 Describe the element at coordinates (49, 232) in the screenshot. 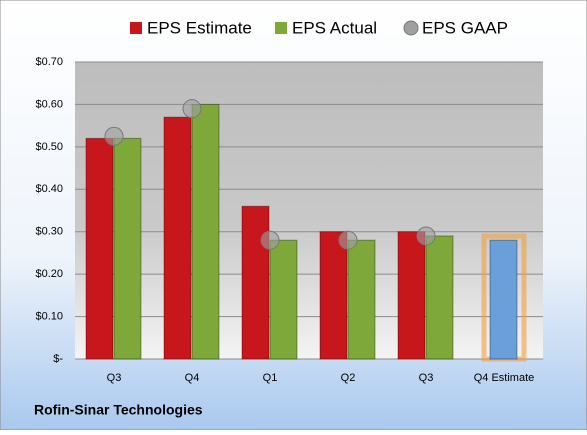

I see `y-tick-label: $0.30` at that location.